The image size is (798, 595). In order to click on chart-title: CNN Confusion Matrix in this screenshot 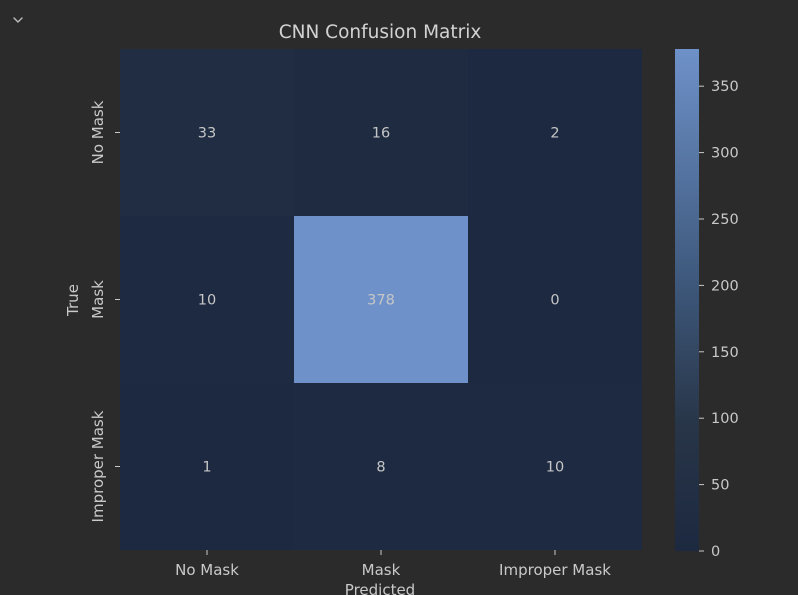, I will do `click(380, 32)`.